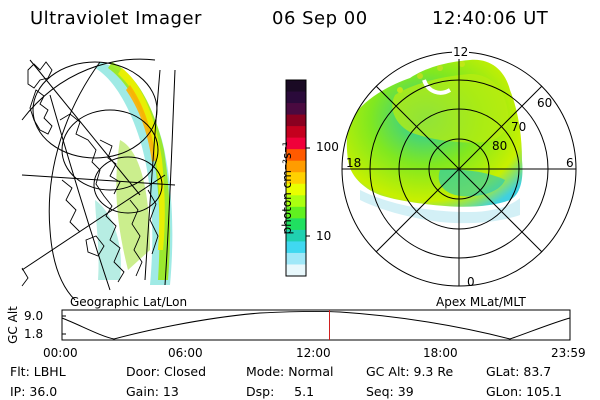  I want to click on mlt-label-0: 0, so click(471, 282).